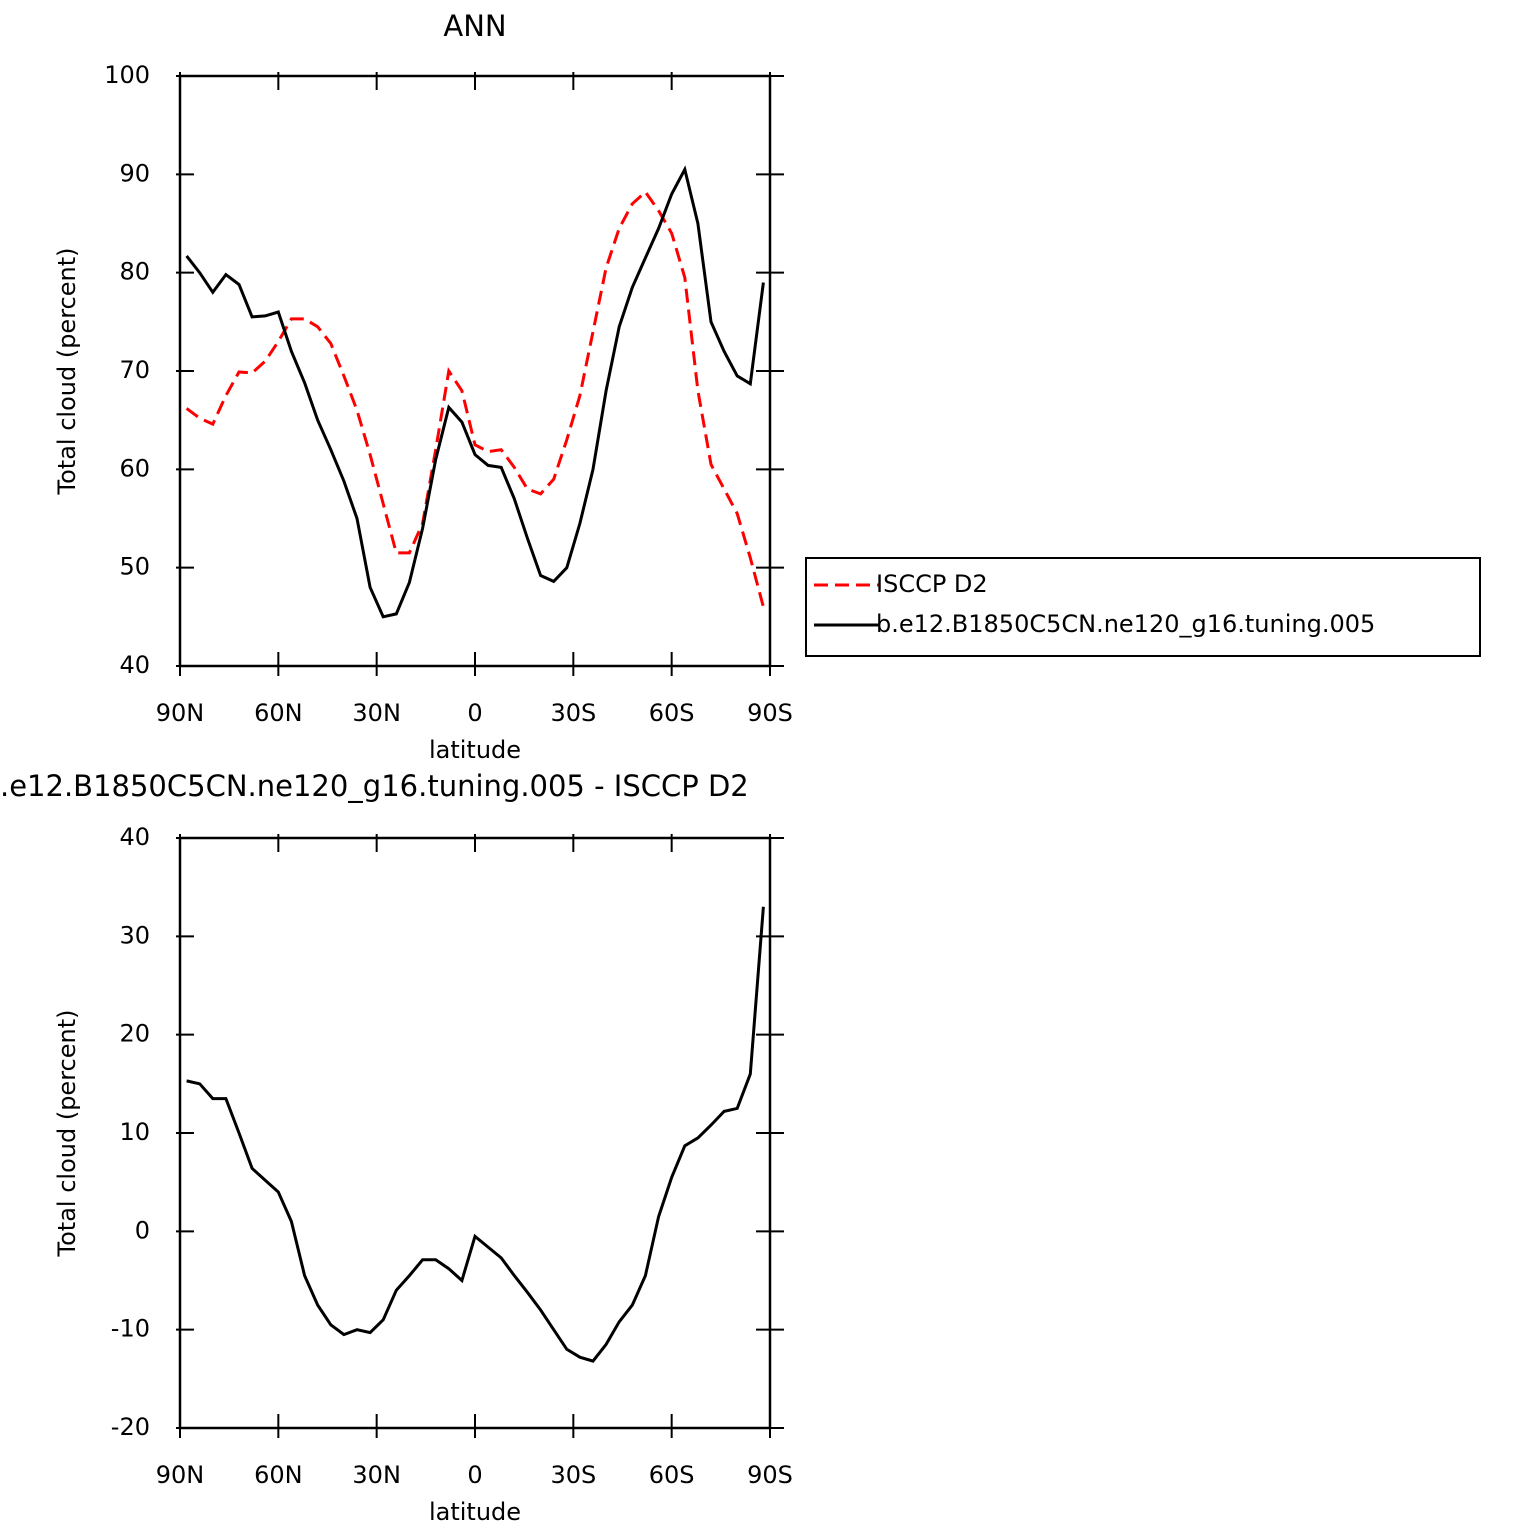 The width and height of the screenshot is (1535, 1535). Describe the element at coordinates (134, 370) in the screenshot. I see `y-tick-label: 70` at that location.